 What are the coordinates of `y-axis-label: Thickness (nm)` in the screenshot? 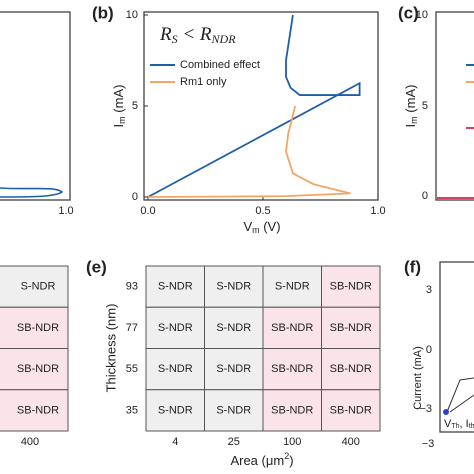 It's located at (110, 348).